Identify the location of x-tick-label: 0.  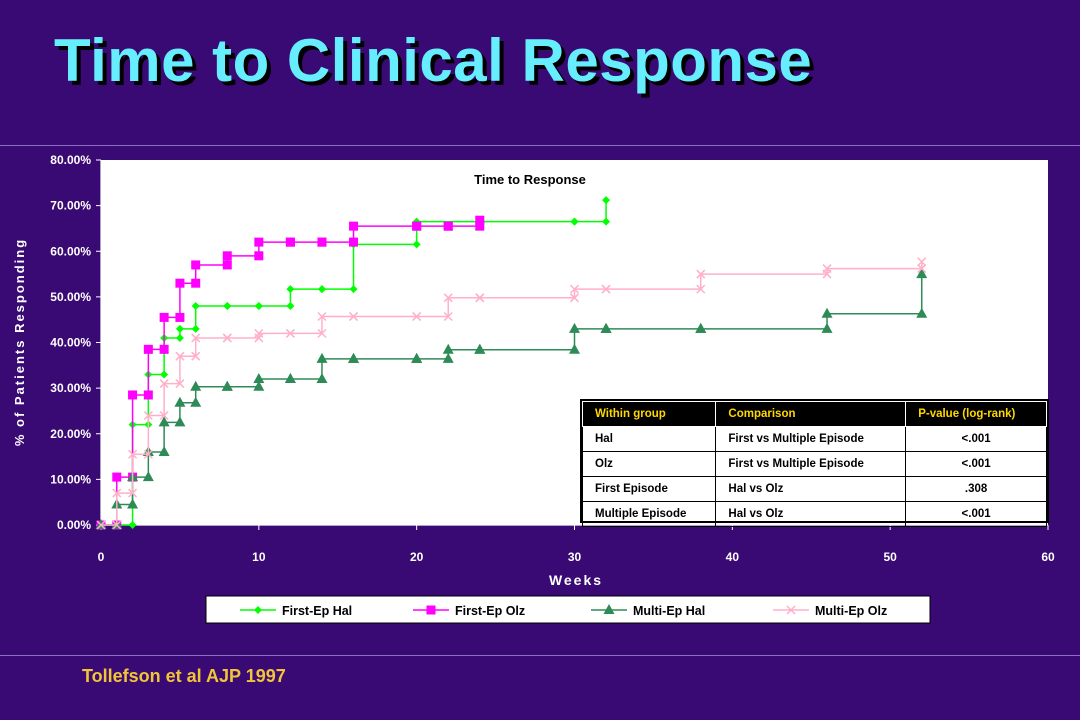
(101, 557).